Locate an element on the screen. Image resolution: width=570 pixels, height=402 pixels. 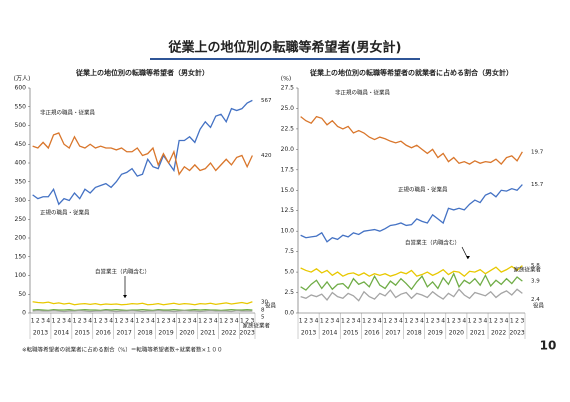
end-value-label: 567 is located at coordinates (266, 101).